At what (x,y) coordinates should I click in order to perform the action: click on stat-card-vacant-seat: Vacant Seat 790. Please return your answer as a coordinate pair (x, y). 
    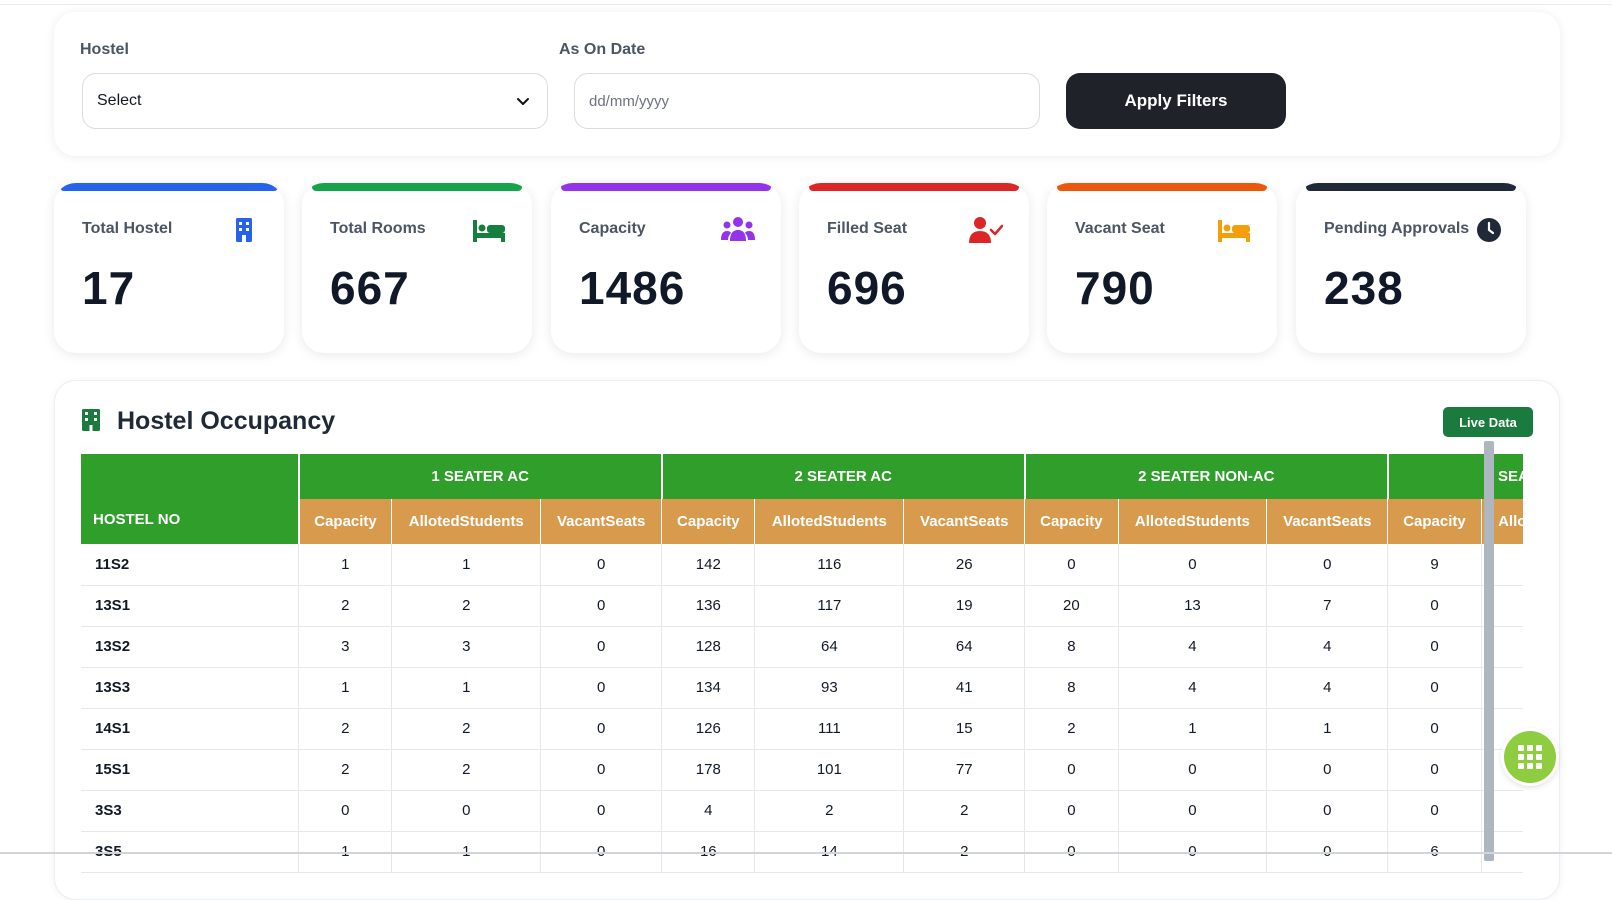
    Looking at the image, I should click on (1162, 268).